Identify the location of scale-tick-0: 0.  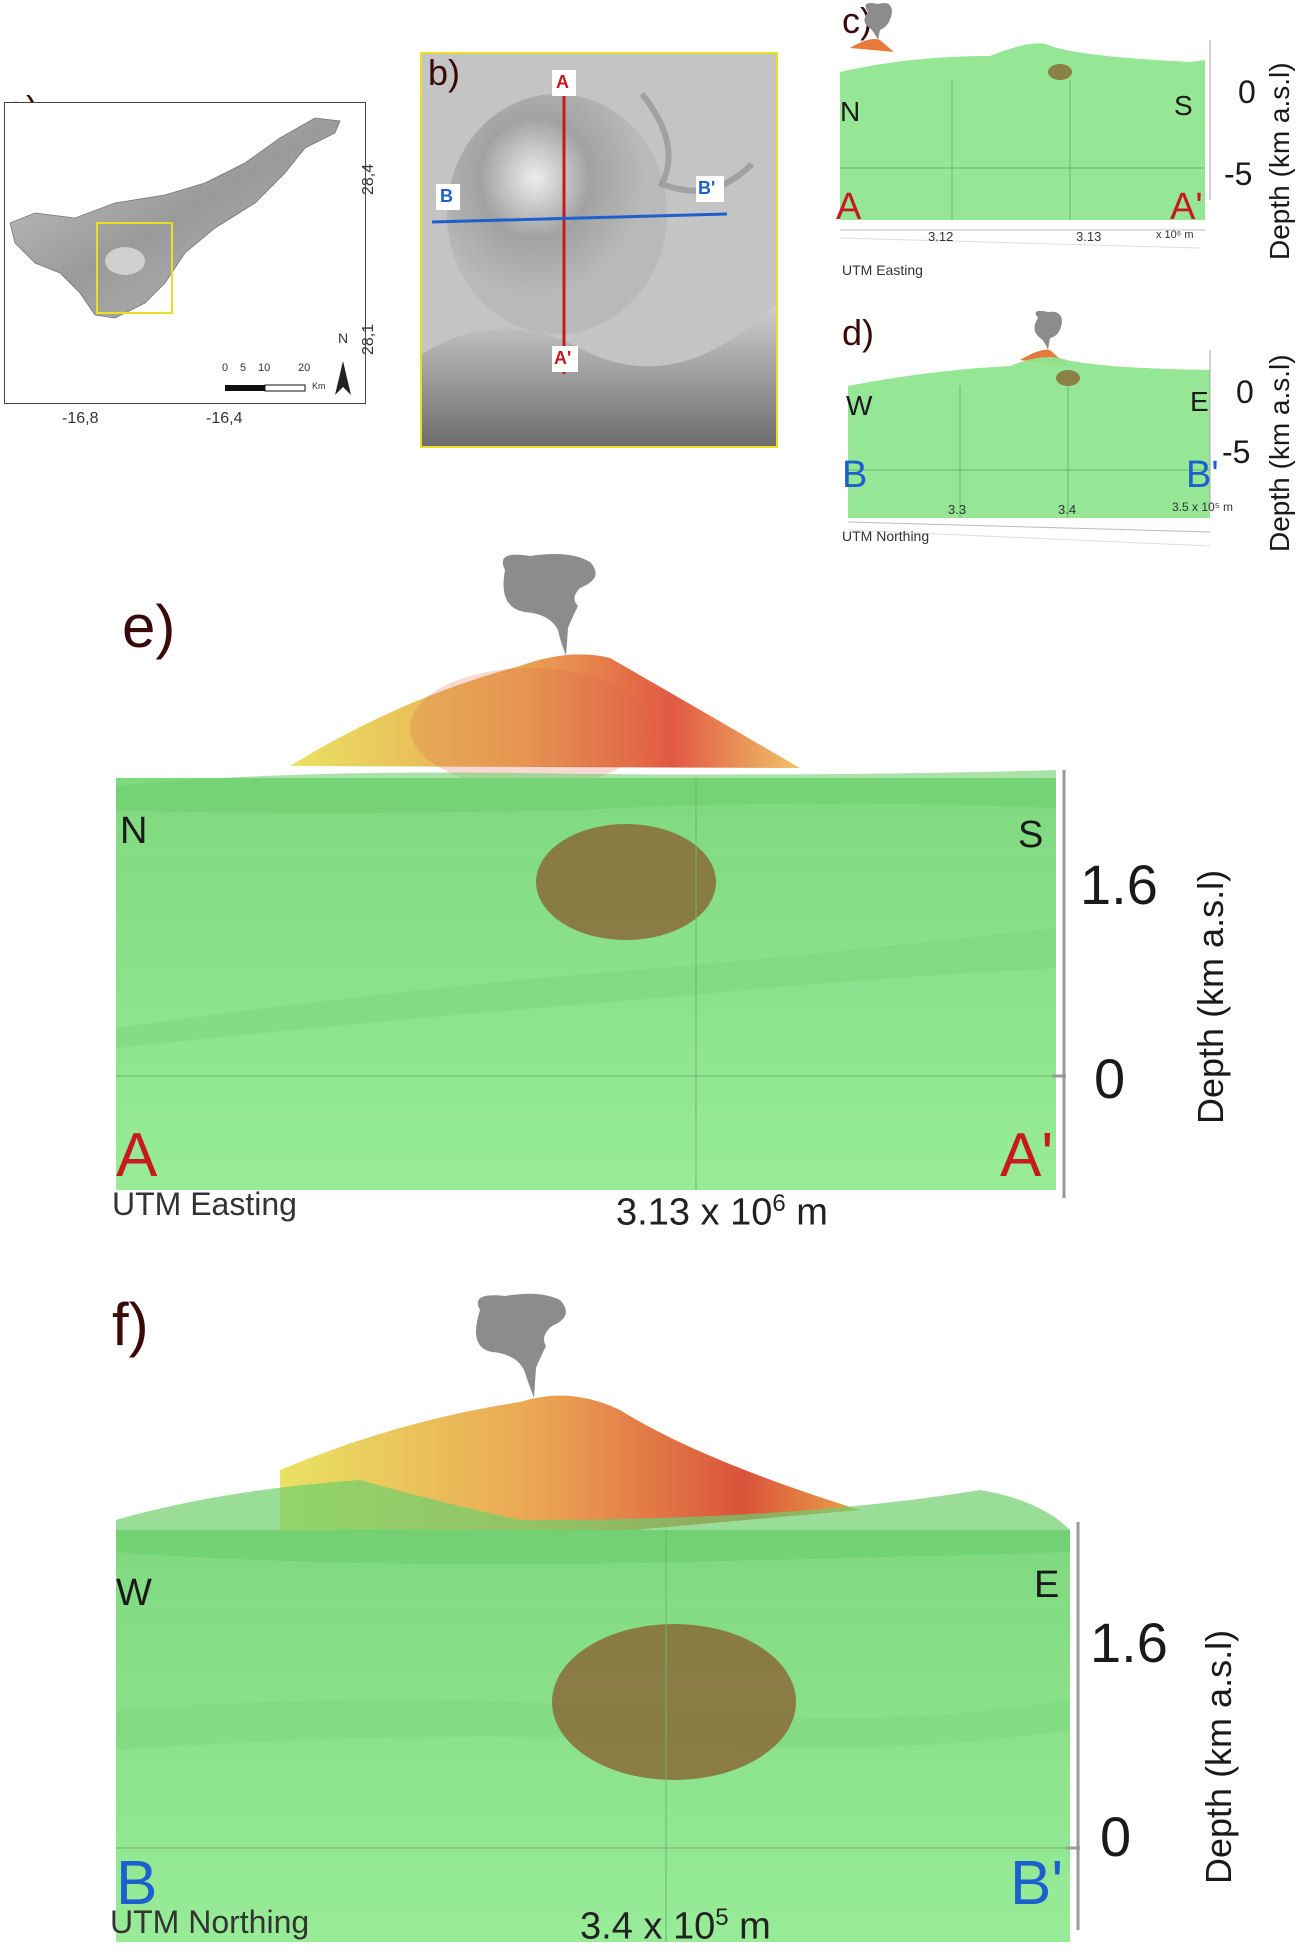
(225, 368).